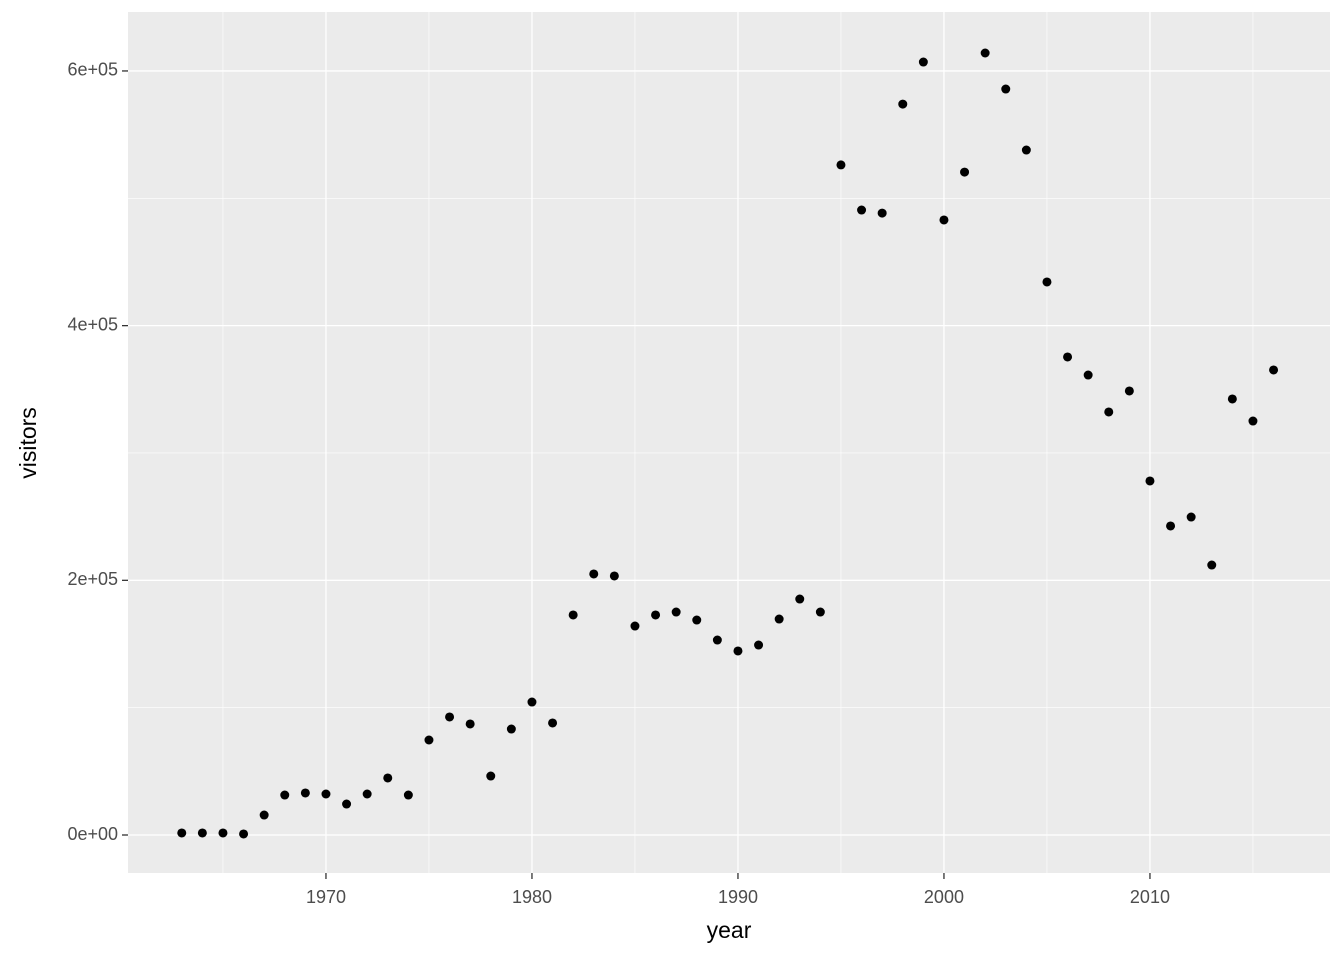 Image resolution: width=1344 pixels, height=960 pixels. Describe the element at coordinates (92, 579) in the screenshot. I see `y-tick-label: 2e+05` at that location.